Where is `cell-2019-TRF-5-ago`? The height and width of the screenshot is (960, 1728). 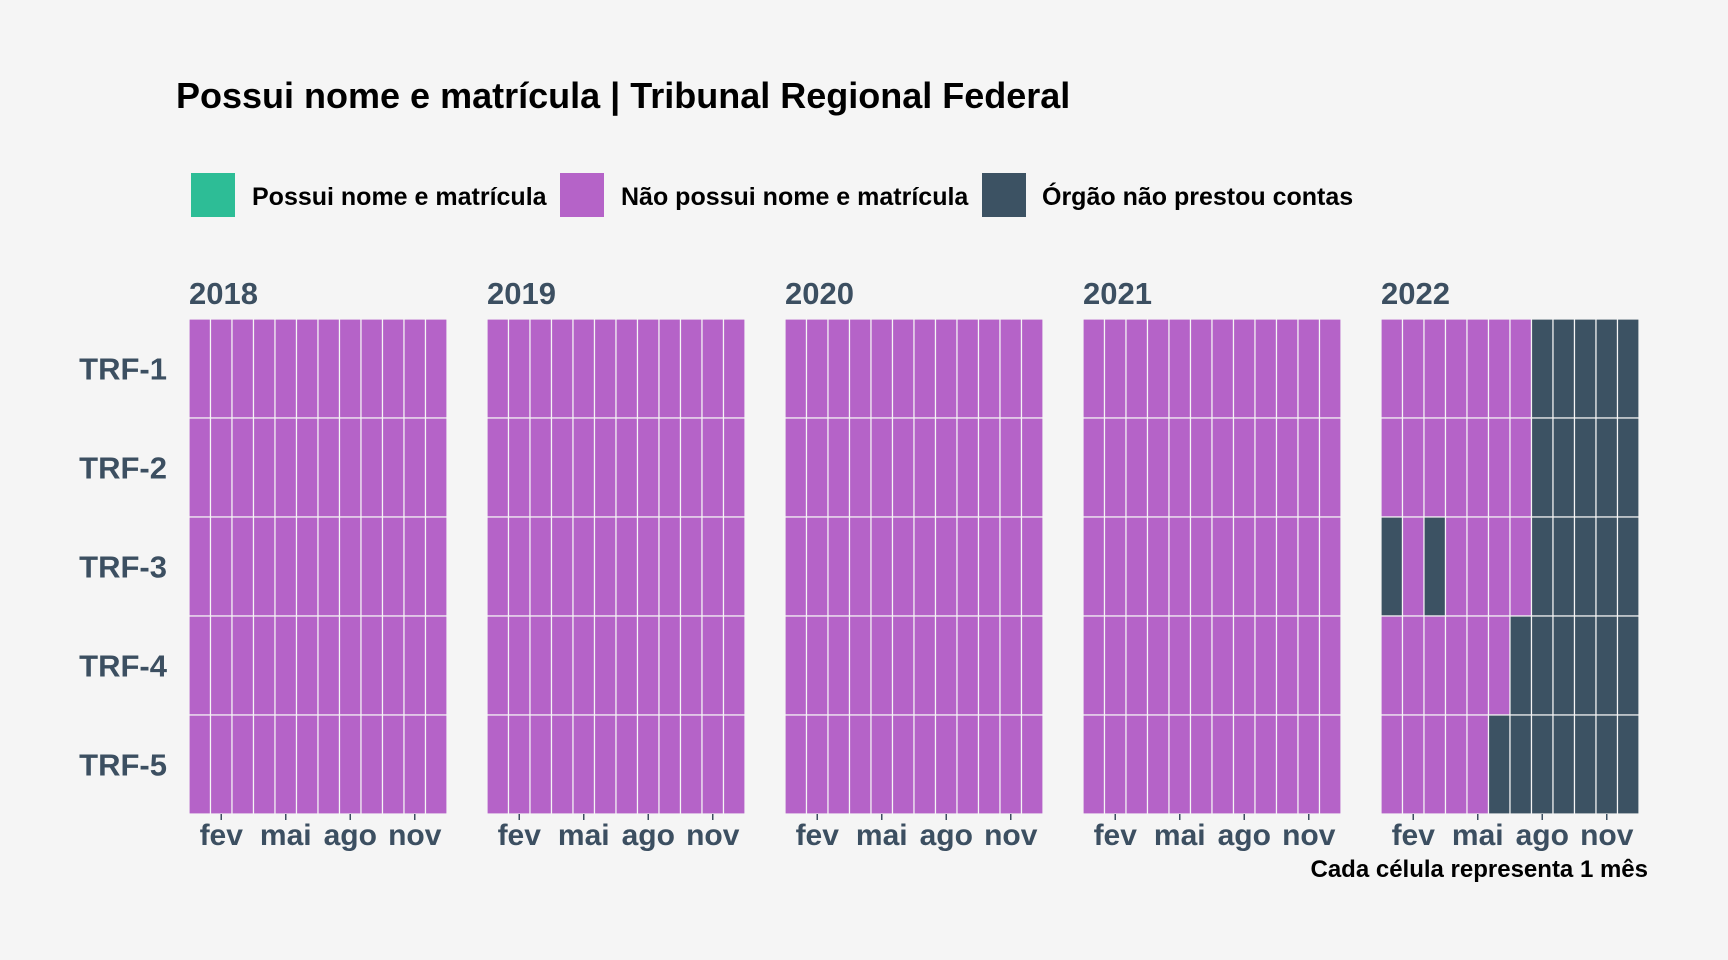
cell-2019-TRF-5-ago is located at coordinates (648, 764).